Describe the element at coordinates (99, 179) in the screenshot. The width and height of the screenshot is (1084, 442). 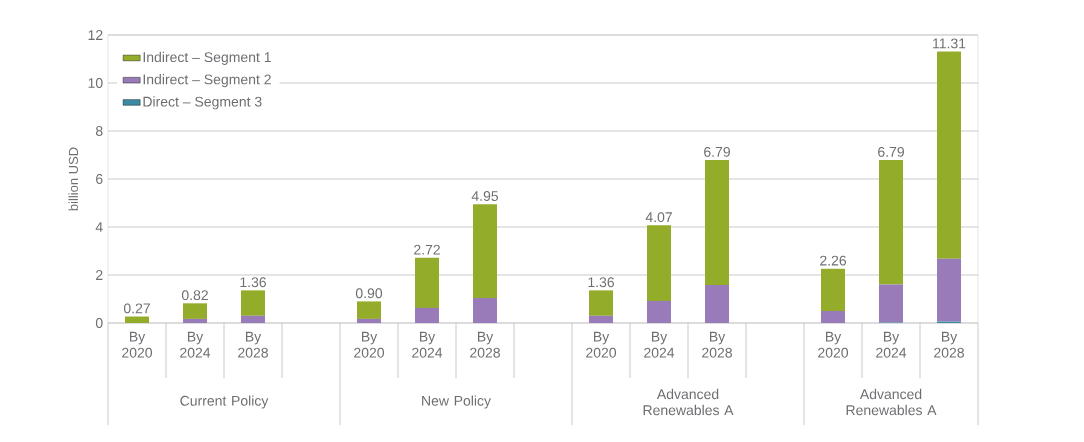
I see `y-tick-label: 6` at that location.